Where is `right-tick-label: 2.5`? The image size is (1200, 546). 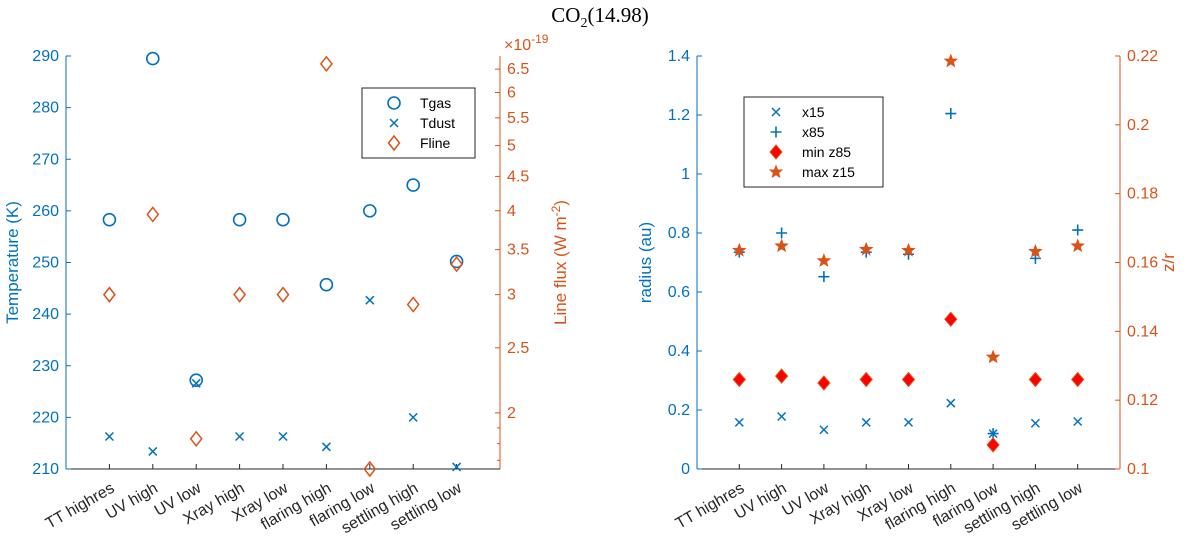
right-tick-label: 2.5 is located at coordinates (518, 348).